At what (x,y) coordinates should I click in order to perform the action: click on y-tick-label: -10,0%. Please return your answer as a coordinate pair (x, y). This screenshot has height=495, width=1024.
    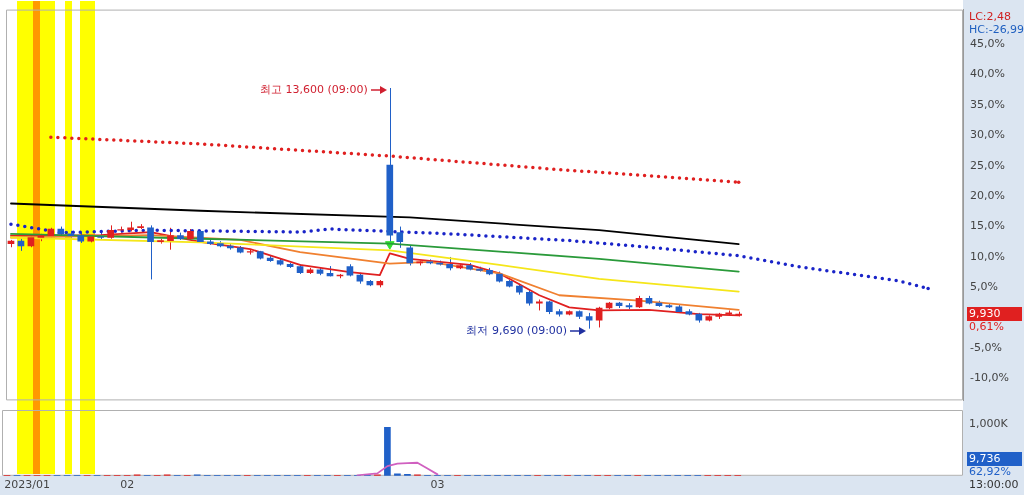
    Looking at the image, I should click on (989, 378).